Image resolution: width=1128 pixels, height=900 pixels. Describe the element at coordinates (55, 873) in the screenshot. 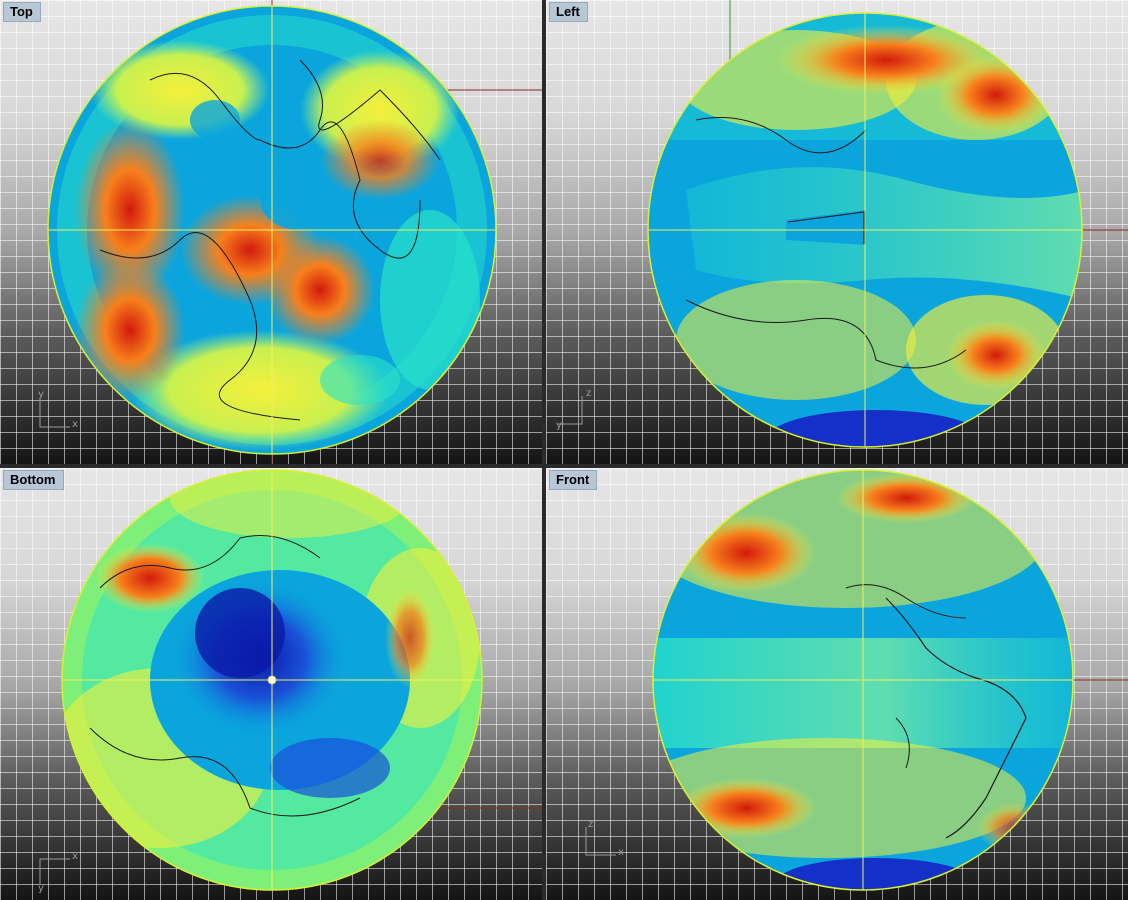

I see `axis-widget-bottom: x y` at that location.